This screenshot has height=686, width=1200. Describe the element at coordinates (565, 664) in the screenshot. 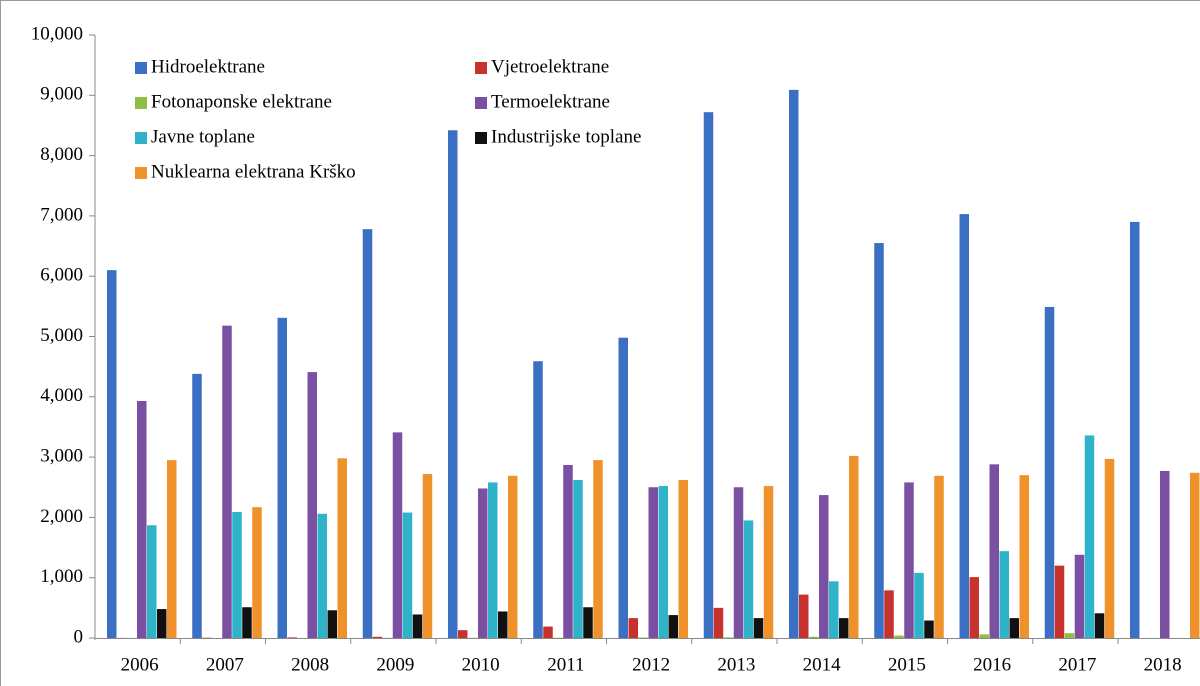

I see `x-tick-label: 2011` at that location.